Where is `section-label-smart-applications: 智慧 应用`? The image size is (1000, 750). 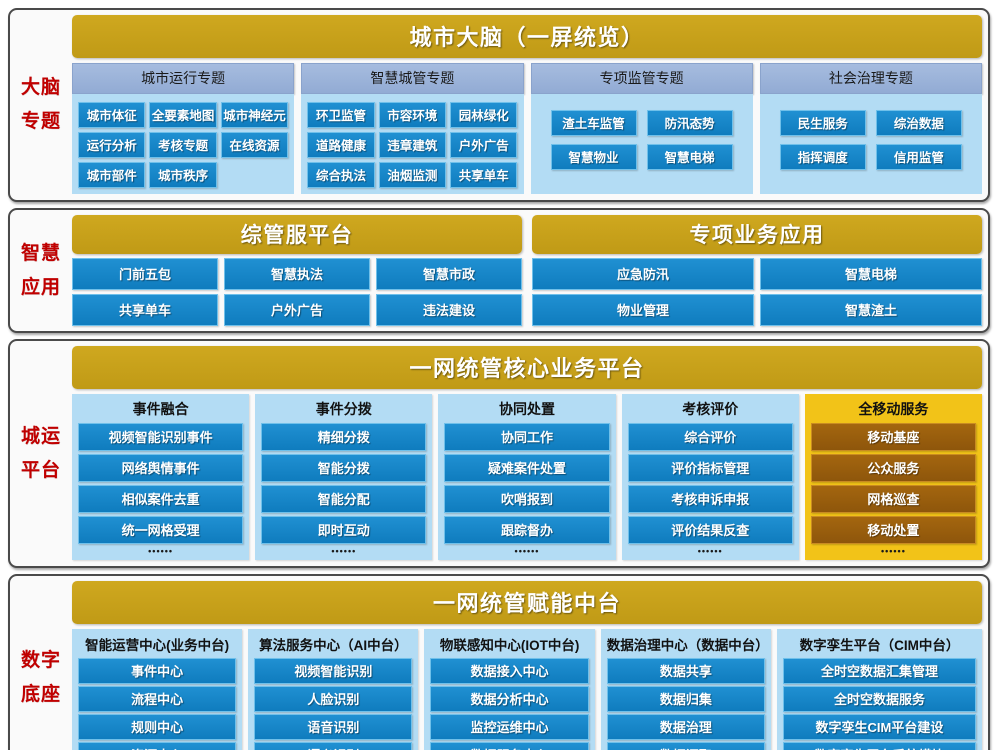 section-label-smart-applications: 智慧 应用 is located at coordinates (41, 270).